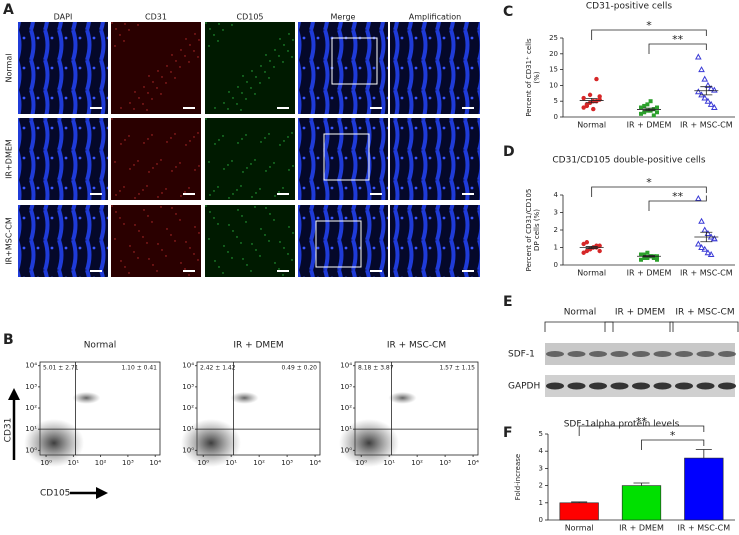  I want to click on x-tick-label: Normal, so click(591, 125).